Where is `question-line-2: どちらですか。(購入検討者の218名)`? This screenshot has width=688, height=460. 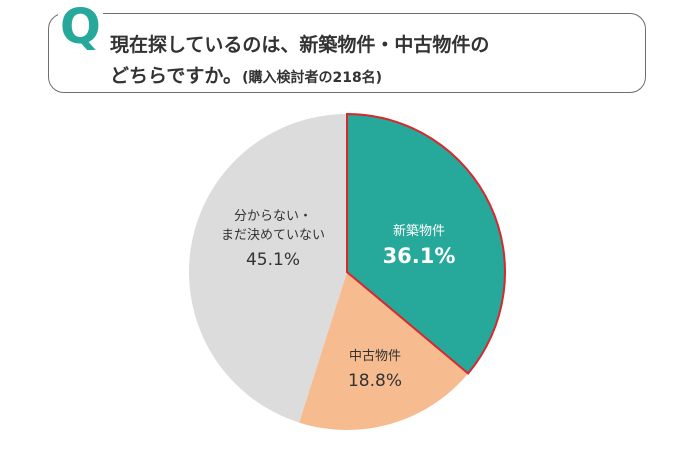
question-line-2: どちらですか。(購入検討者の218名) is located at coordinates (246, 74).